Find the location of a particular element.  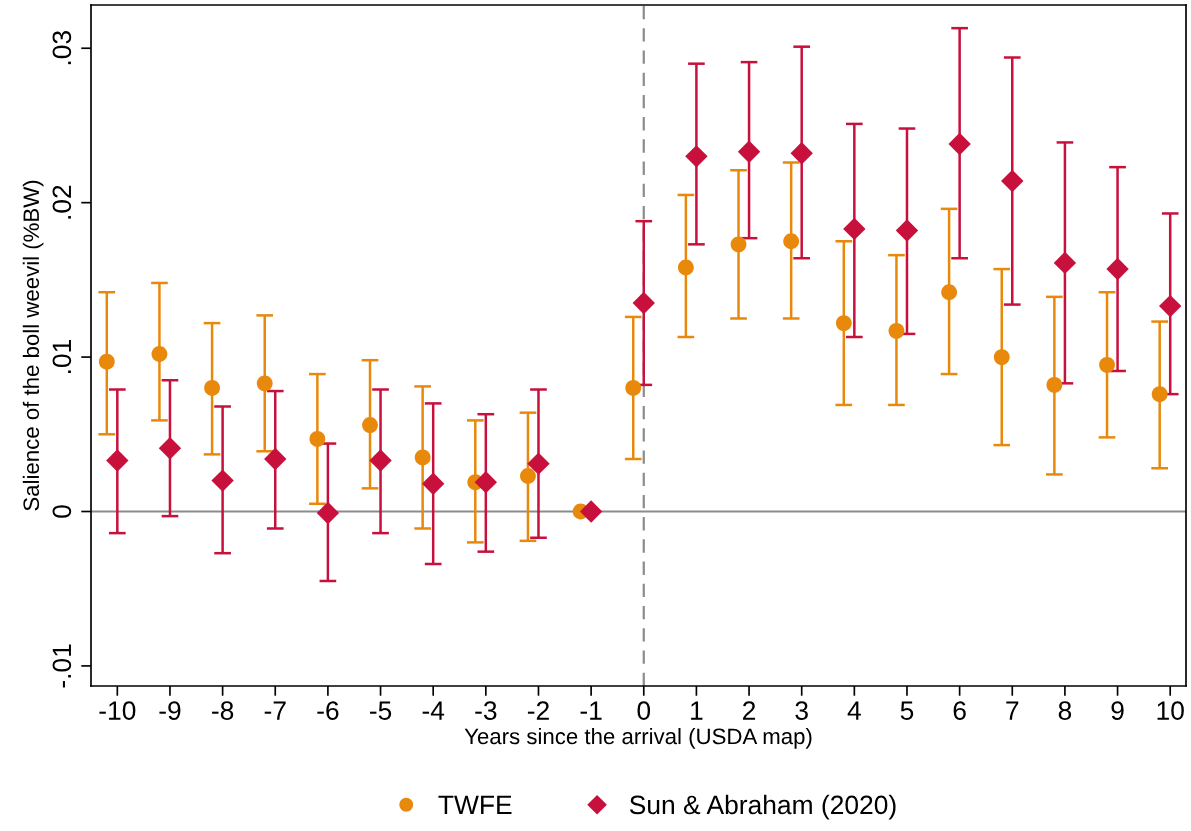

x-tick-label: 7 is located at coordinates (1012, 710).